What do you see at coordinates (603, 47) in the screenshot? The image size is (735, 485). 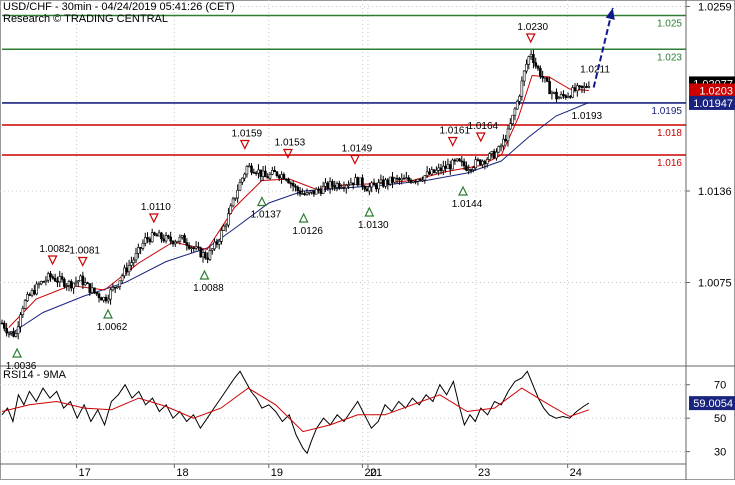 I see `projection-arrow-line` at bounding box center [603, 47].